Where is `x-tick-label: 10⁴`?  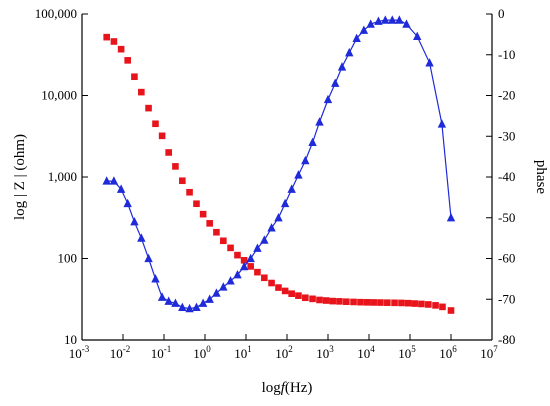 x-tick-label: 10⁴ is located at coordinates (366, 352).